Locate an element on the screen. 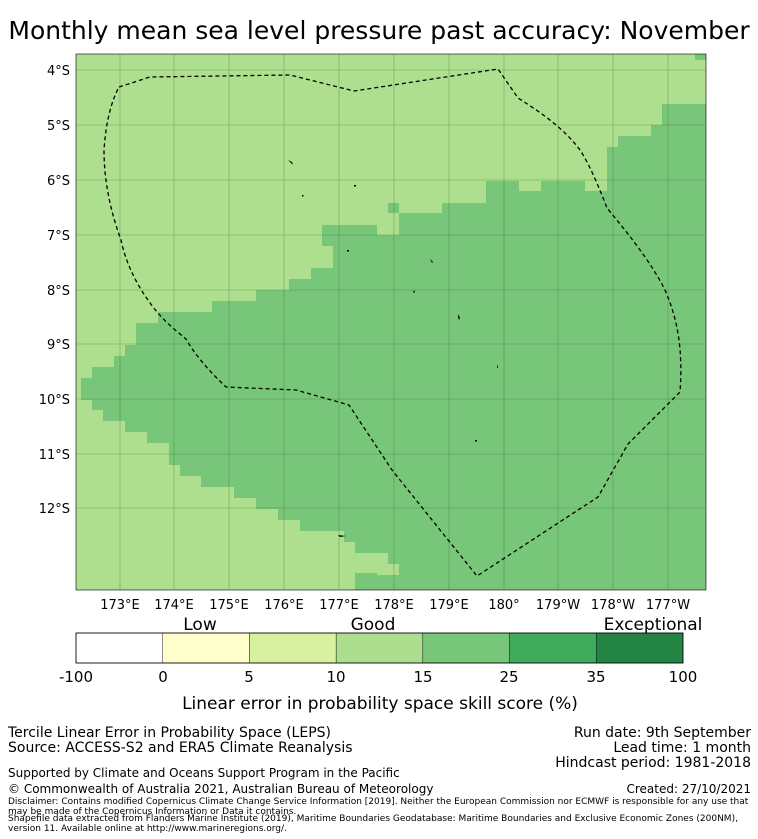 The height and width of the screenshot is (839, 758). lat-label: 11°S is located at coordinates (54, 455).